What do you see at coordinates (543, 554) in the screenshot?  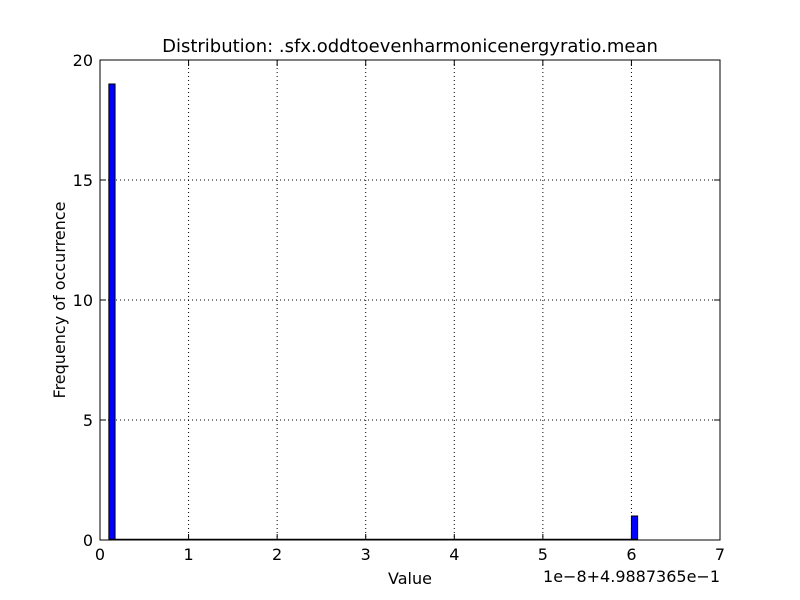 I see `x-tick-label: 5` at bounding box center [543, 554].